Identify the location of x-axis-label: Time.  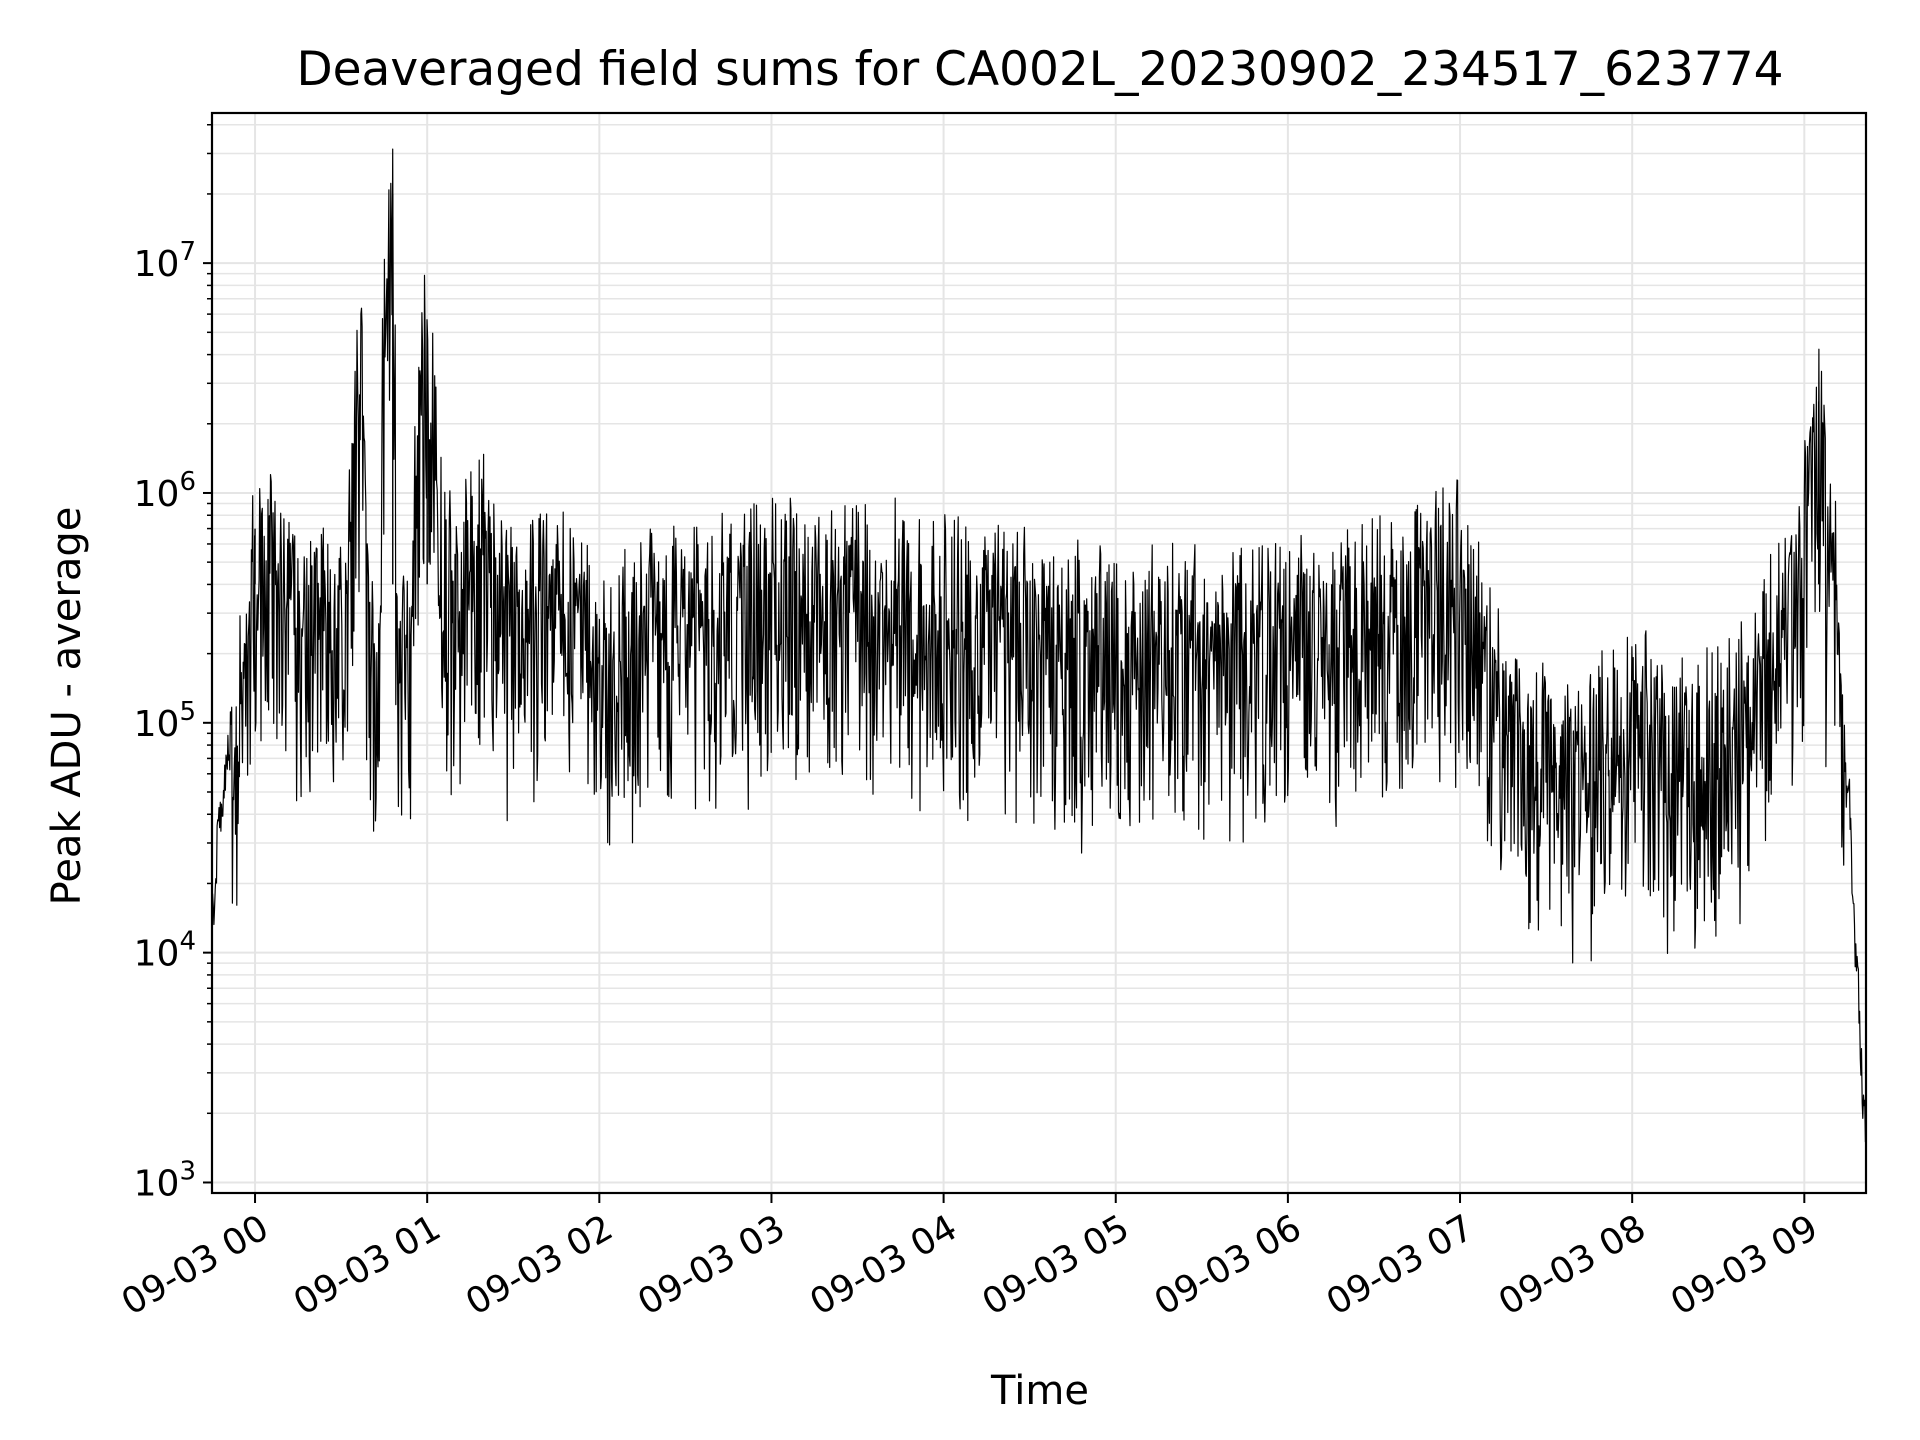
(1039, 1391).